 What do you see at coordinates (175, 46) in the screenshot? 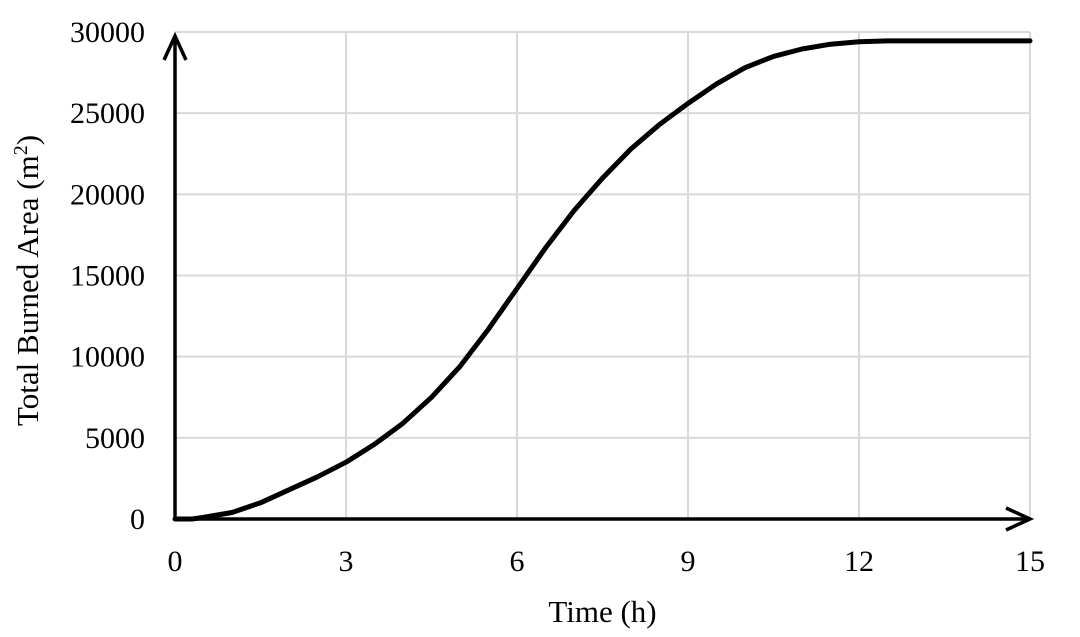
I see `y-axis-arrowhead` at bounding box center [175, 46].